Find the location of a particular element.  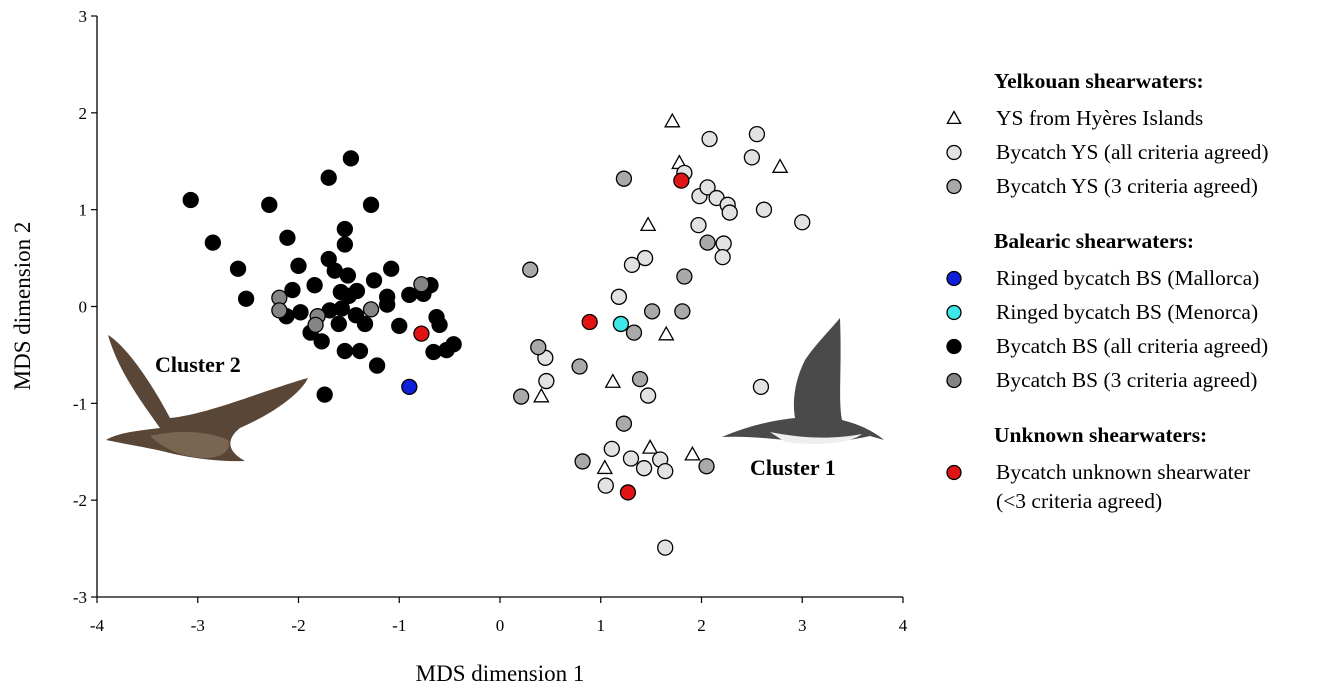

cluster-label: Cluster 2 is located at coordinates (198, 364).